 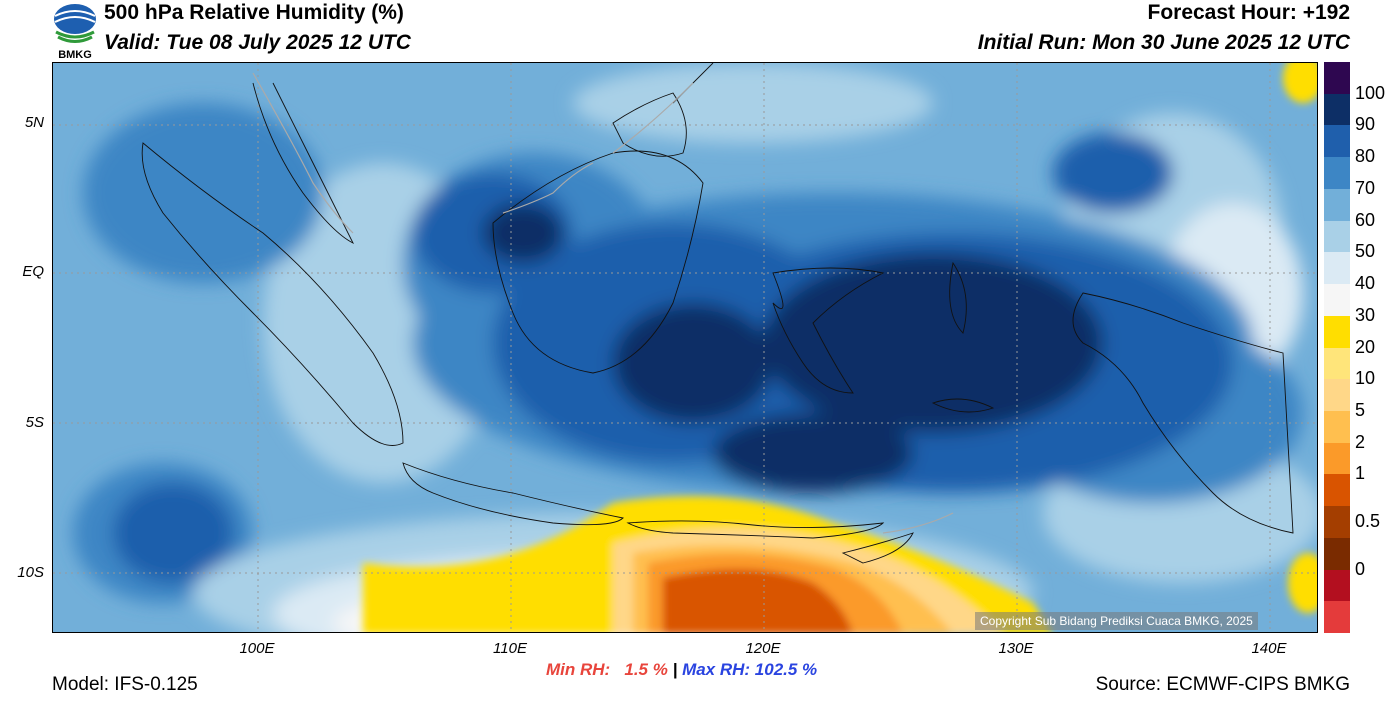 I want to click on colorbar, so click(x=1337, y=348).